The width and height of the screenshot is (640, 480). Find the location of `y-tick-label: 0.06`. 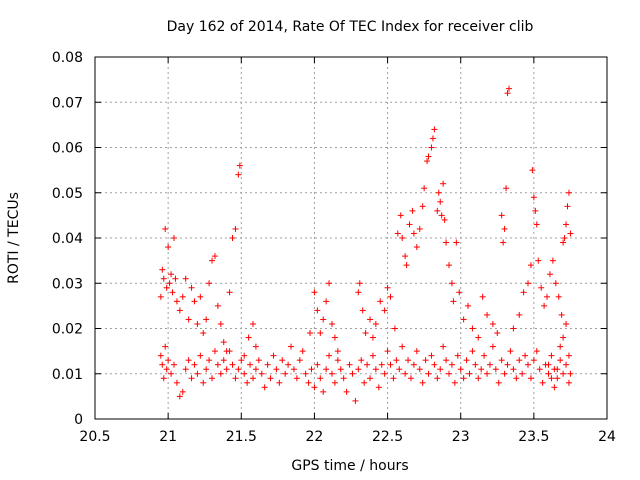

y-tick-label: 0.06 is located at coordinates (67, 149).